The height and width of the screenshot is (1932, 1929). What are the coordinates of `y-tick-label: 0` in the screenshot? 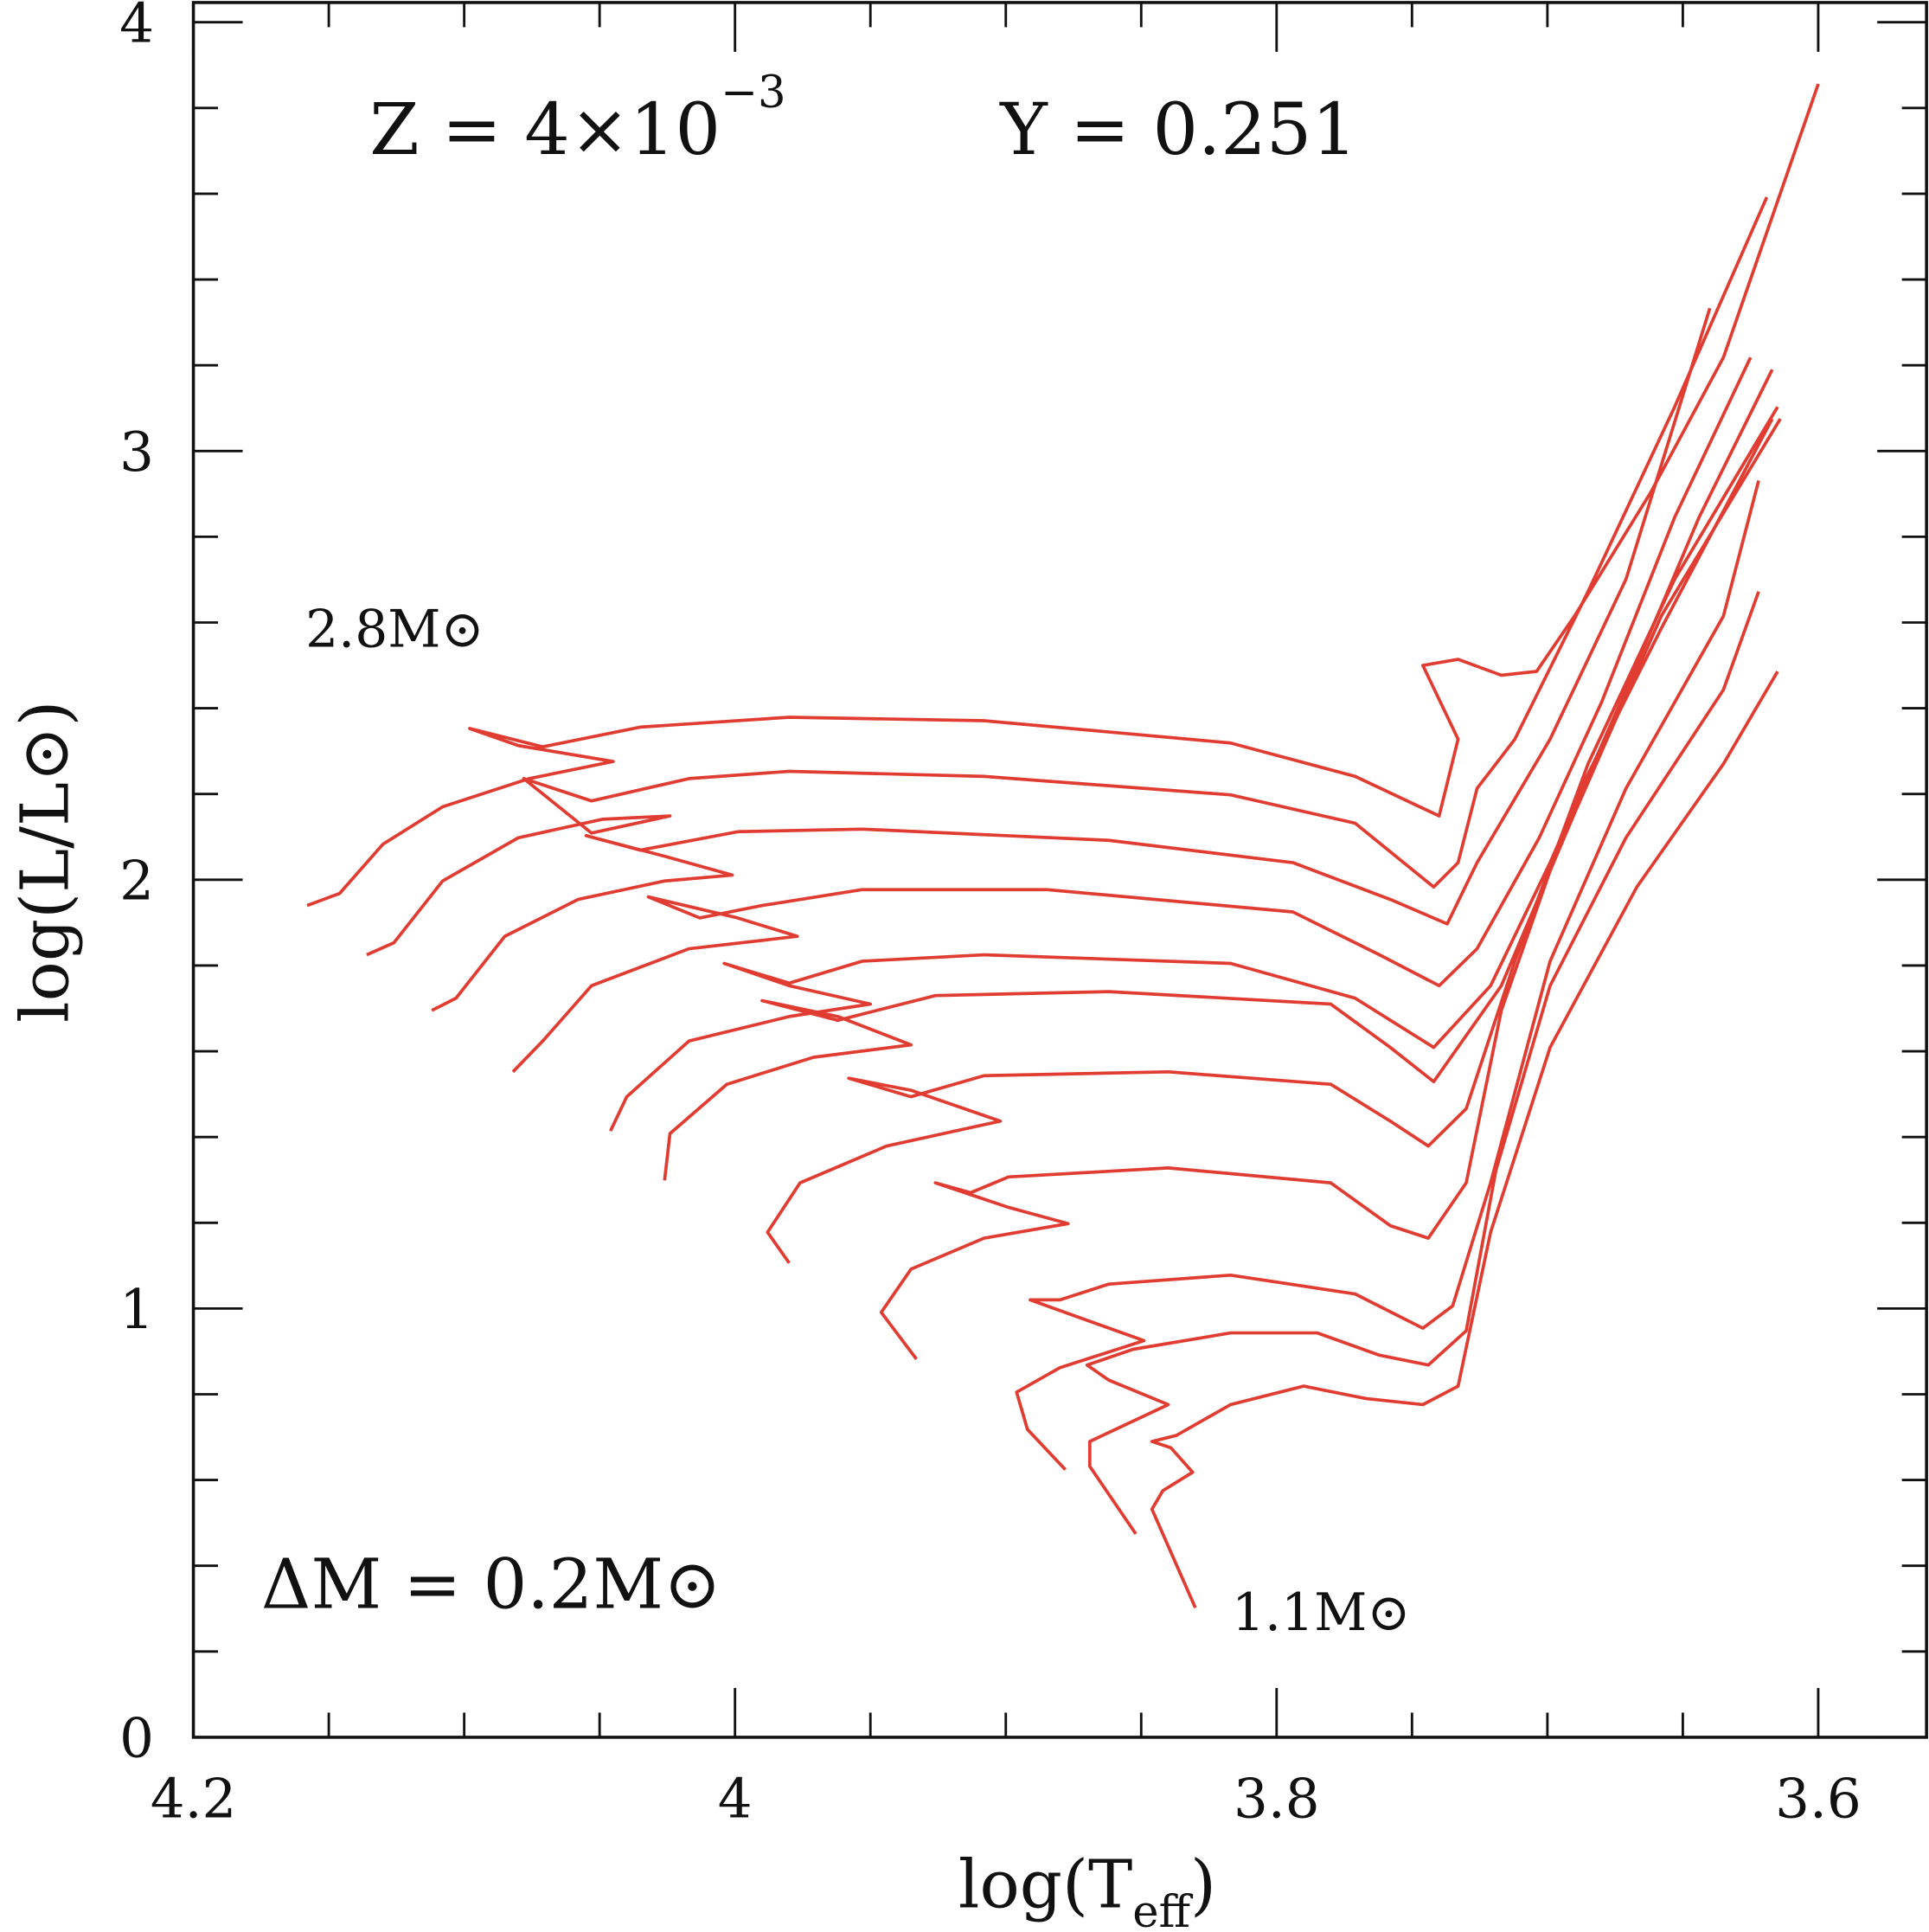 It's located at (136, 1738).